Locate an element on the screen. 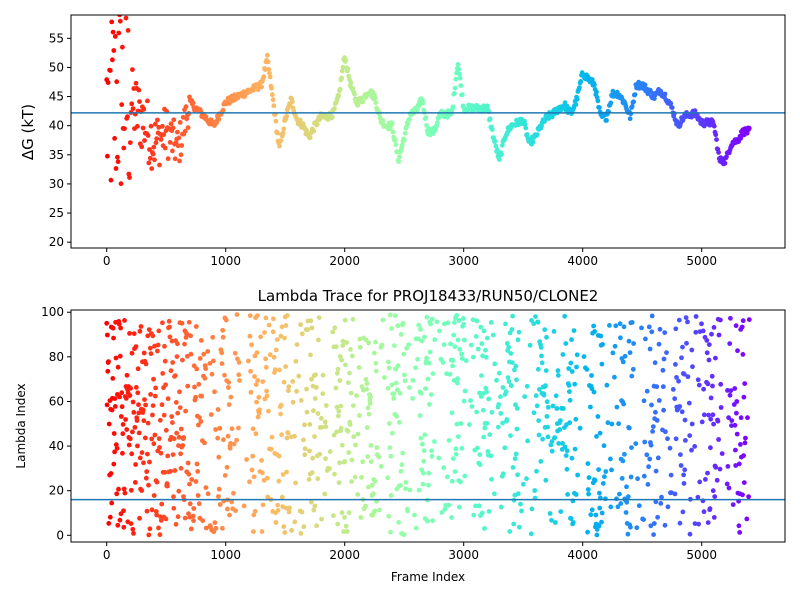  y-tick-label: 100 is located at coordinates (52, 312).